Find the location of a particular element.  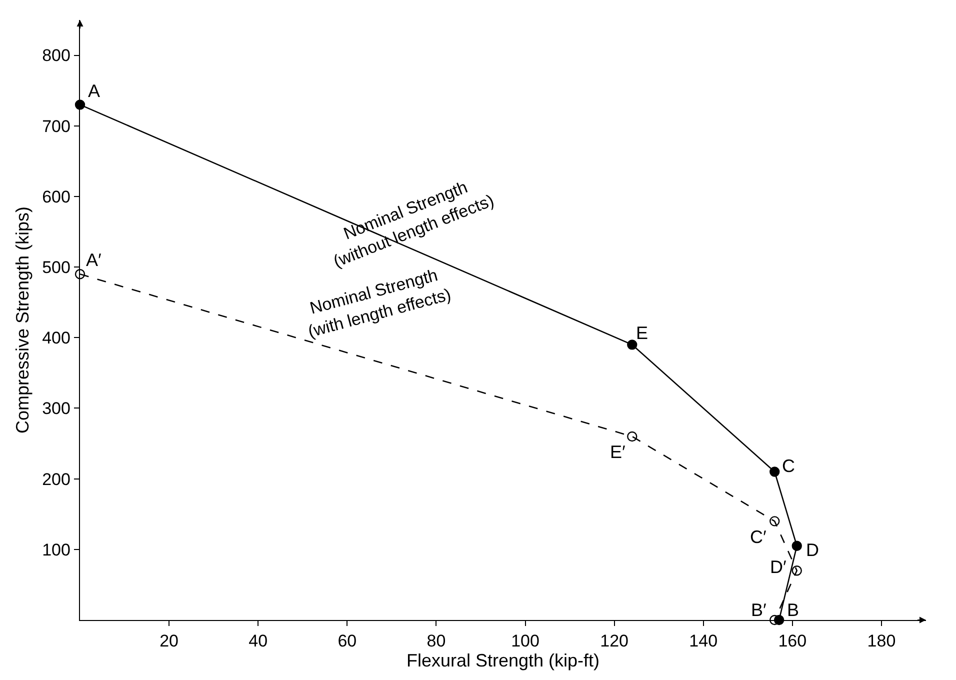

y-axis-title: Compressive Strength (kips) is located at coordinates (22, 320).